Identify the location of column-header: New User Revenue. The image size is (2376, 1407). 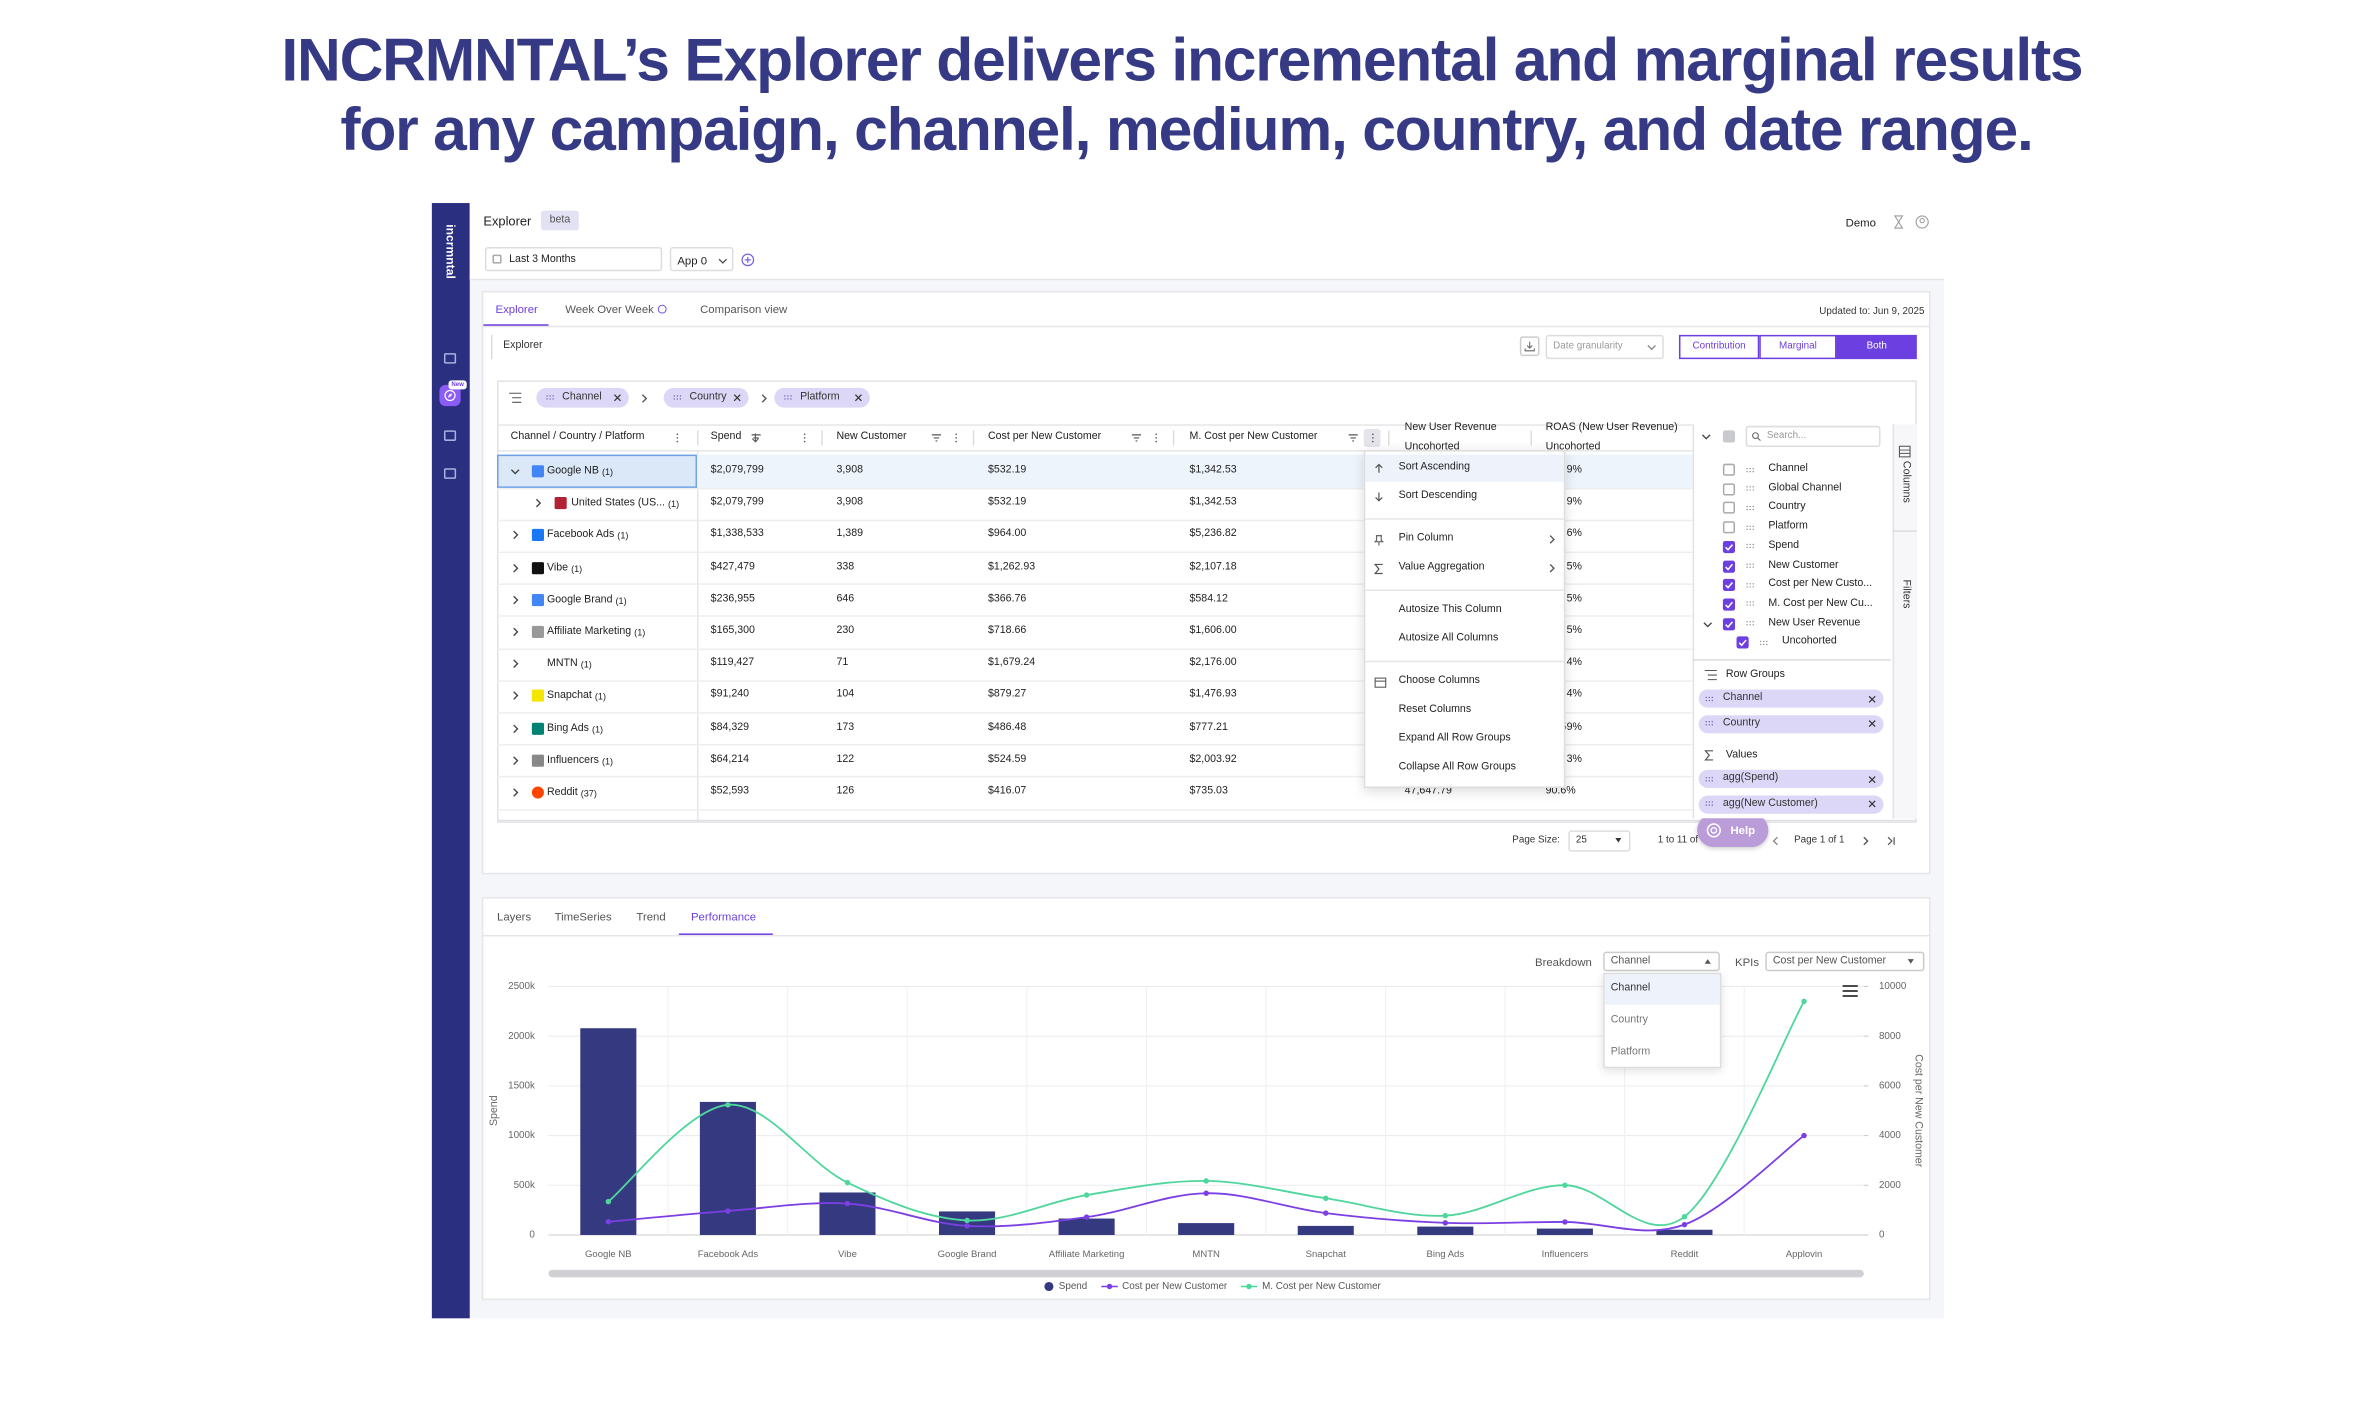
(1450, 428).